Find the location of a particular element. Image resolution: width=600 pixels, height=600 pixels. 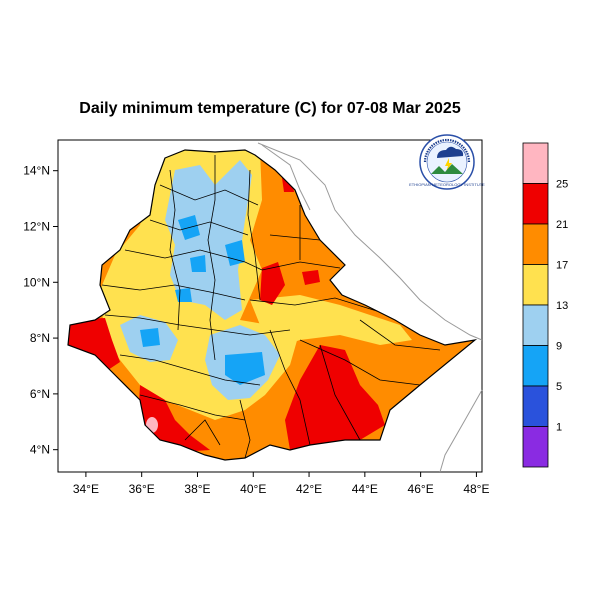

colorbar-label: 9 is located at coordinates (559, 347).